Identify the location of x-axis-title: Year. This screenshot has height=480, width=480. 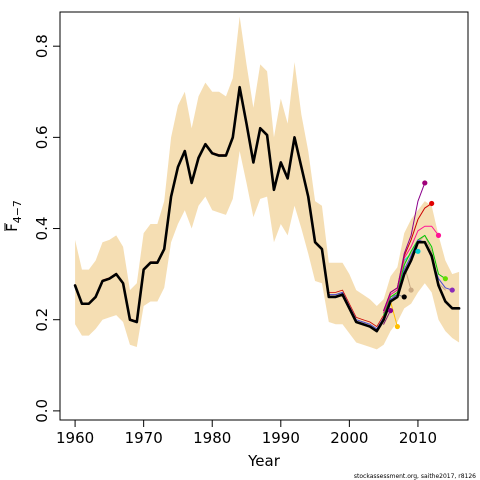
(264, 461).